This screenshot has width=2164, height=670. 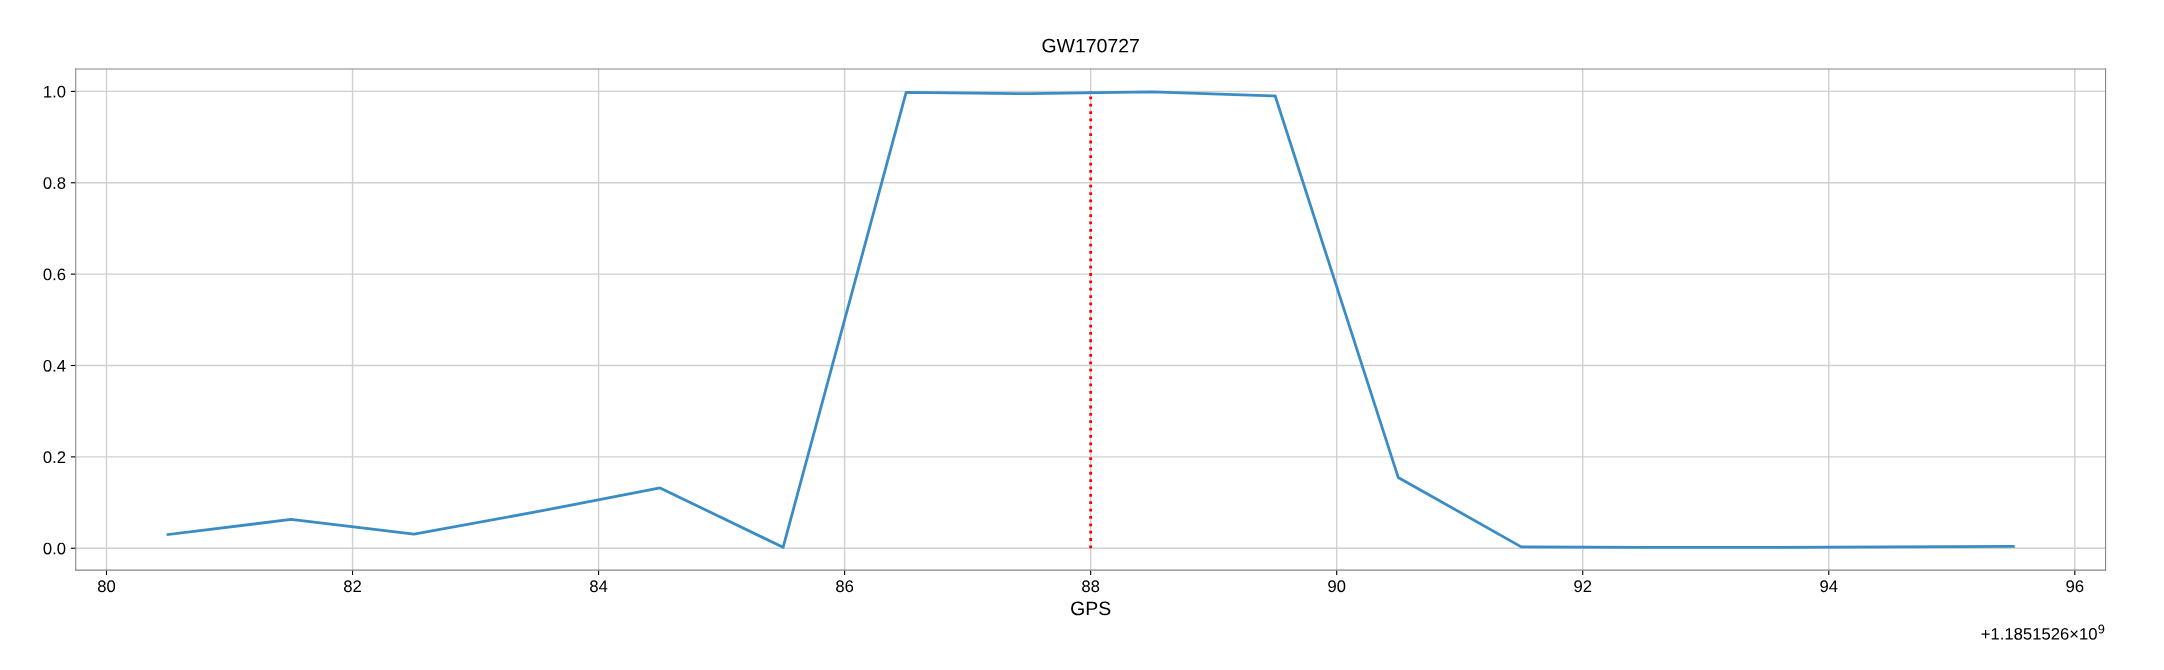 I want to click on y-tick-label: 1.0, so click(x=55, y=91).